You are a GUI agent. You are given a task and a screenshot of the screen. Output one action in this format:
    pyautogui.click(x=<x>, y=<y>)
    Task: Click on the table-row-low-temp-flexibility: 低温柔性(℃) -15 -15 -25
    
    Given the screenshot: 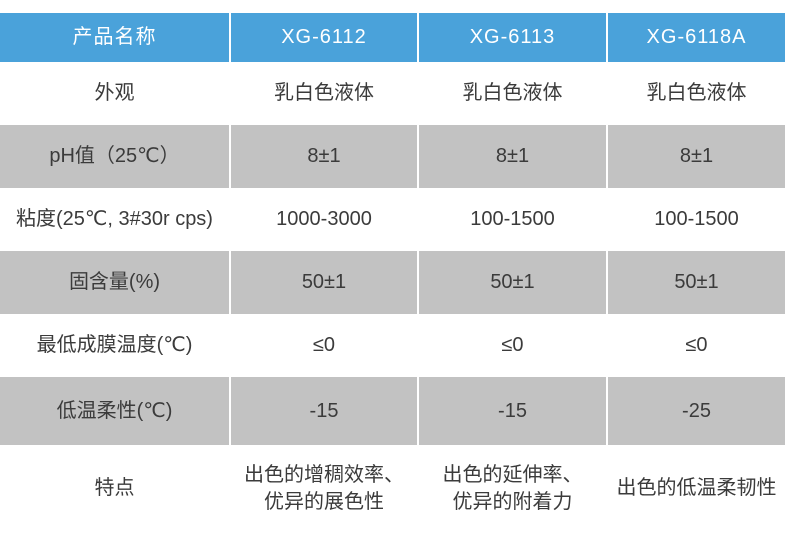 What is the action you would take?
    pyautogui.click(x=392, y=411)
    